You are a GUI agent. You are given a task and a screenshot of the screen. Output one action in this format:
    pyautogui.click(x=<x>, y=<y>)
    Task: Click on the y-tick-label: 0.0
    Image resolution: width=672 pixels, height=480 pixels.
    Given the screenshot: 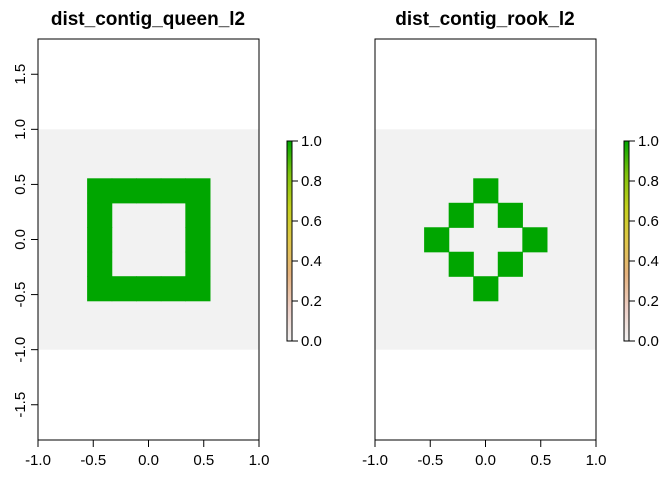 What is the action you would take?
    pyautogui.click(x=20, y=239)
    